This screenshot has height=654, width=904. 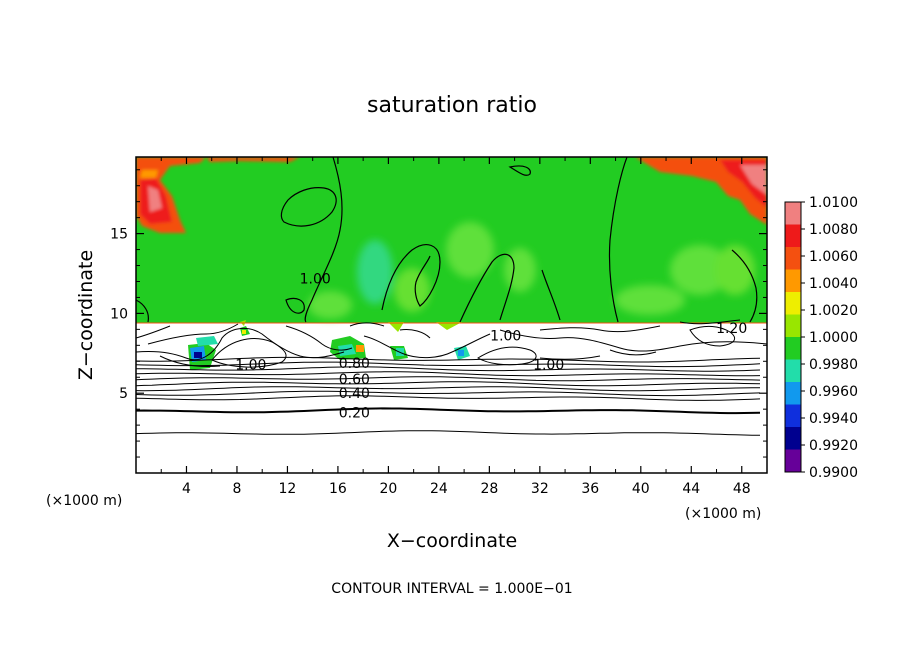 I want to click on x-tick-label: 48, so click(x=742, y=489).